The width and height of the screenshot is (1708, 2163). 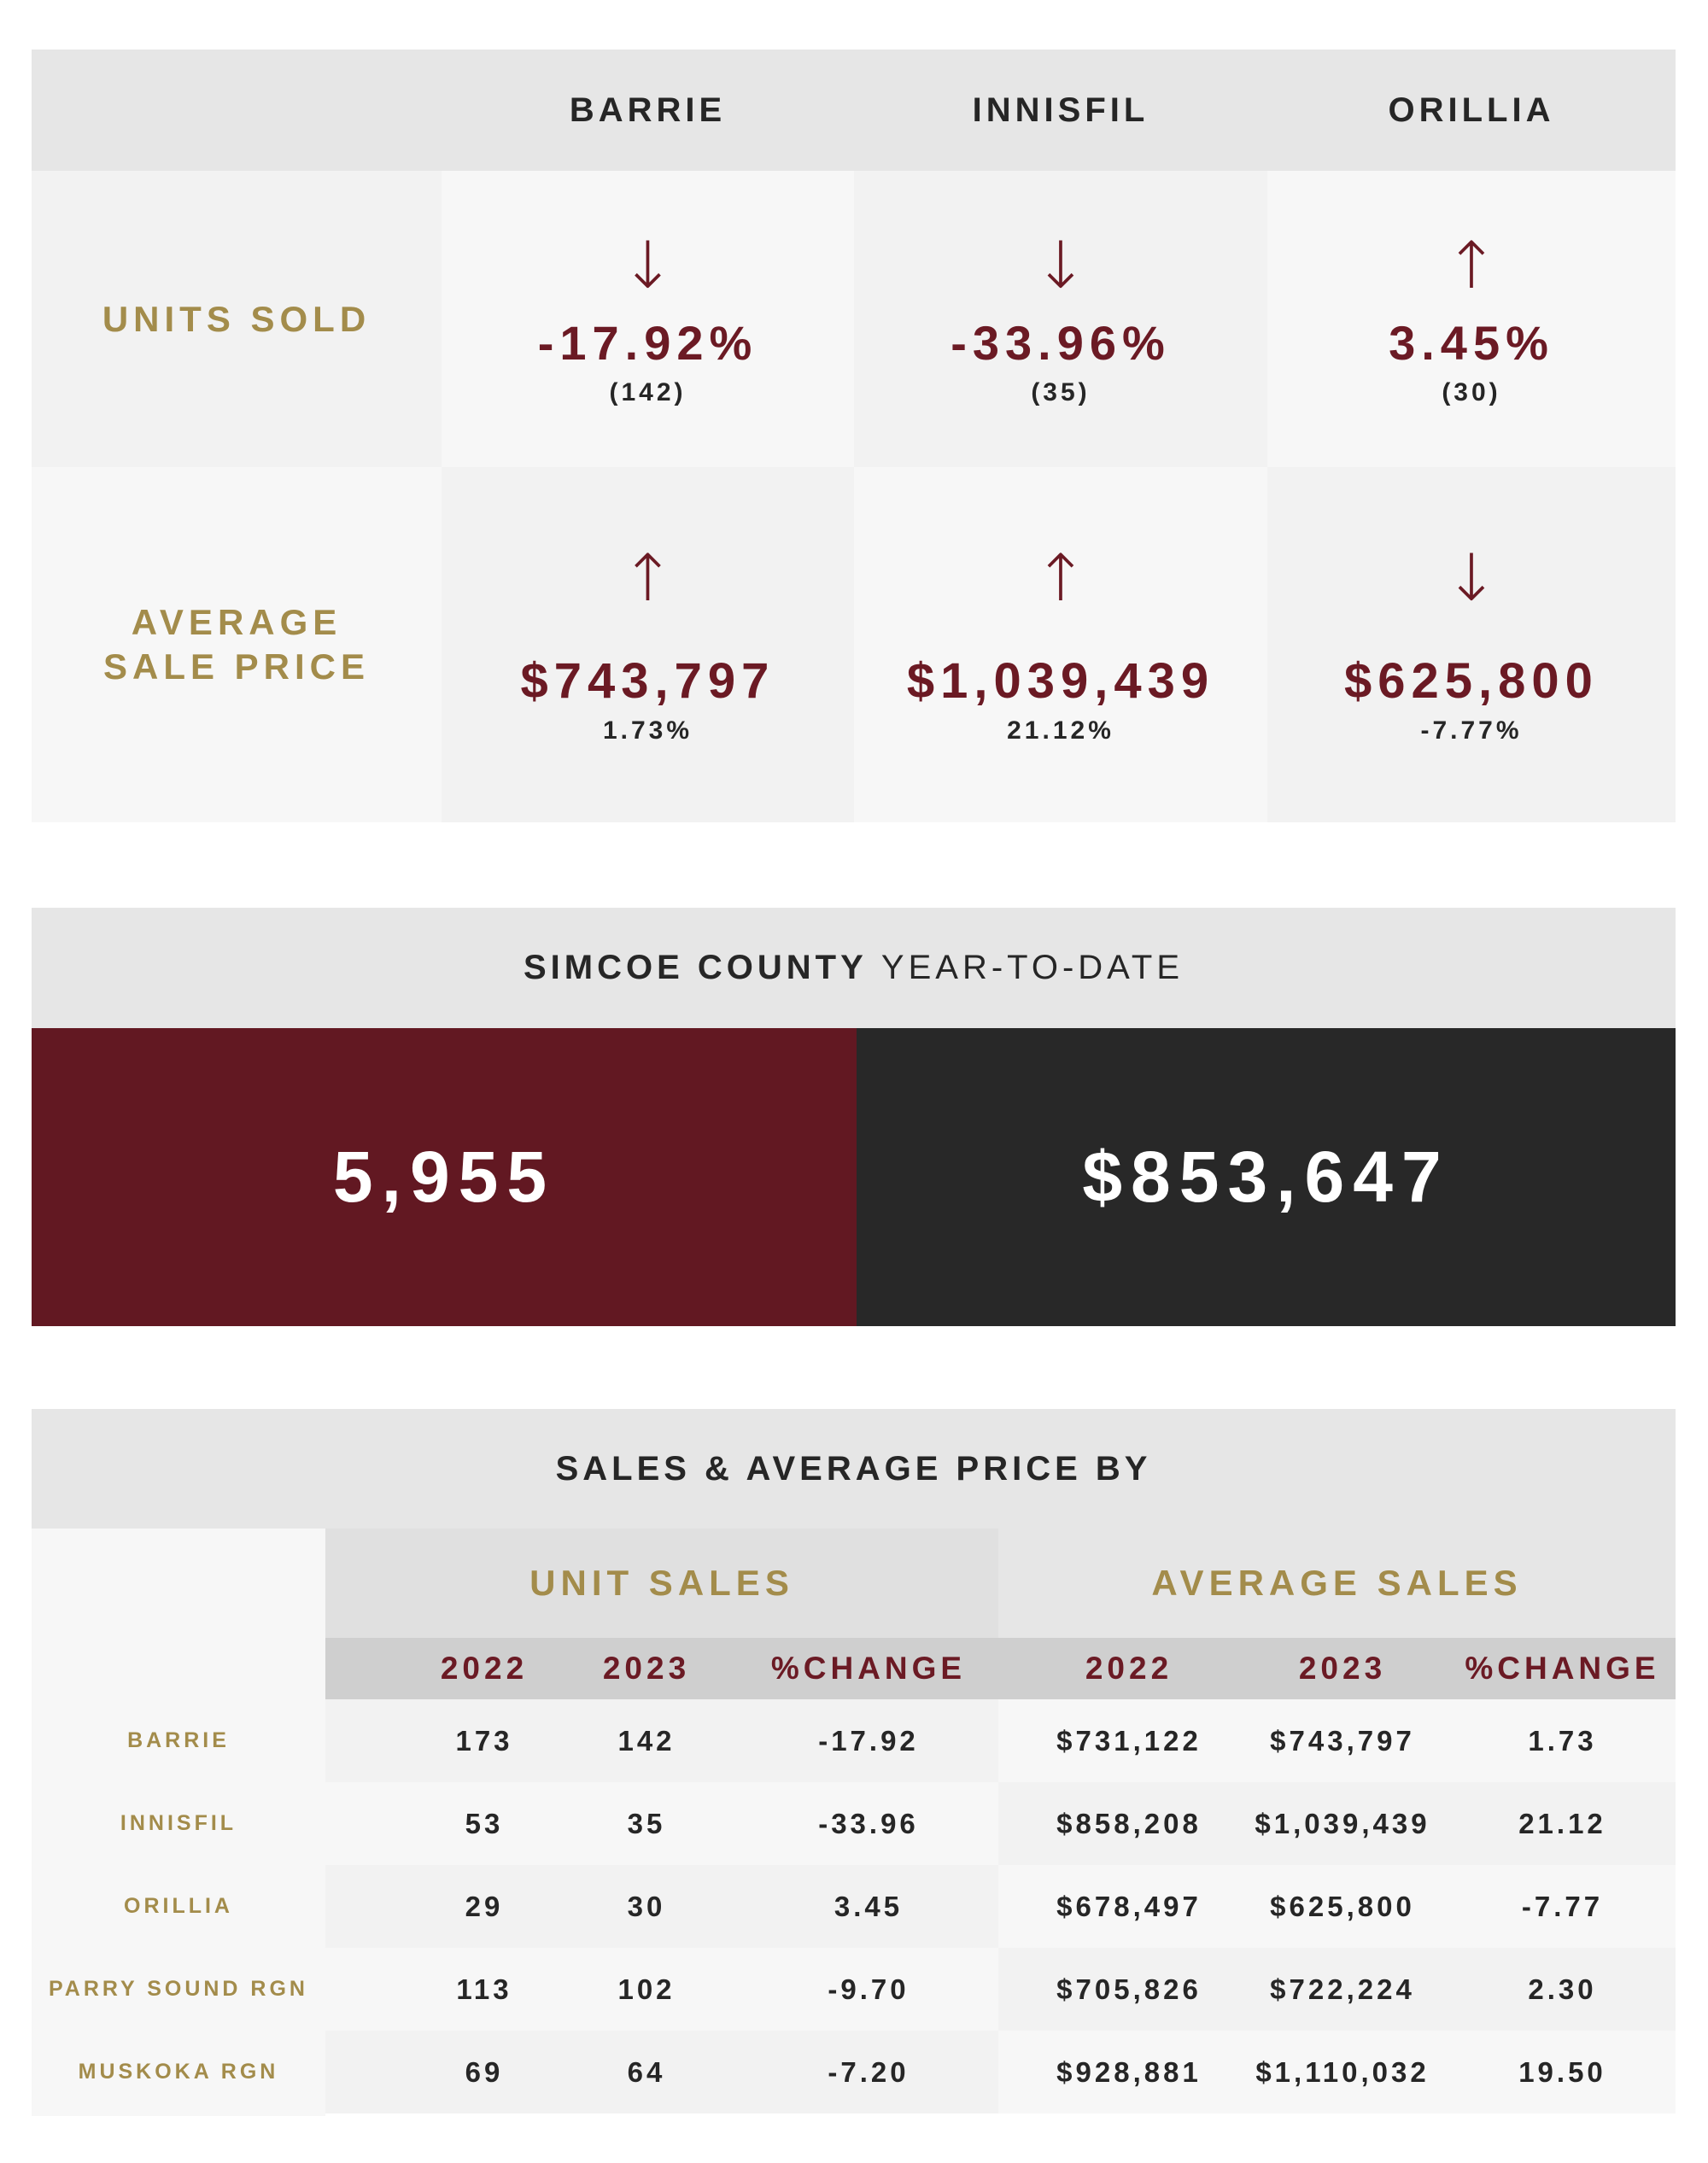 What do you see at coordinates (868, 1823) in the screenshot?
I see `table-cell-uchg: -33.96` at bounding box center [868, 1823].